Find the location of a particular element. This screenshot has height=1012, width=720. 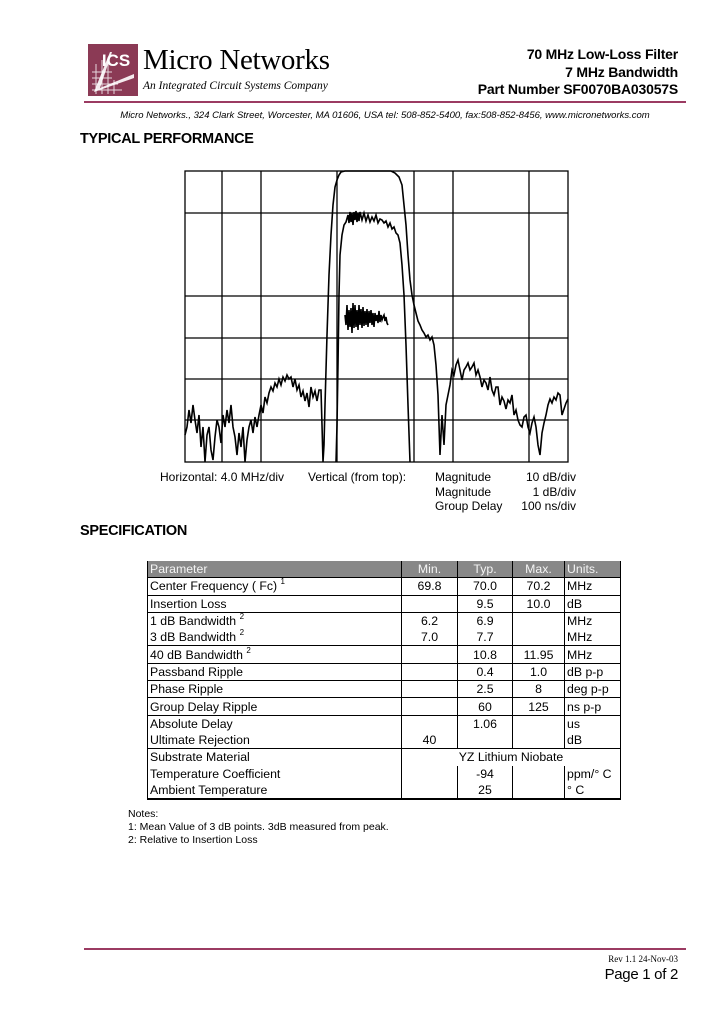

trace-group-delay is located at coordinates (366, 318).